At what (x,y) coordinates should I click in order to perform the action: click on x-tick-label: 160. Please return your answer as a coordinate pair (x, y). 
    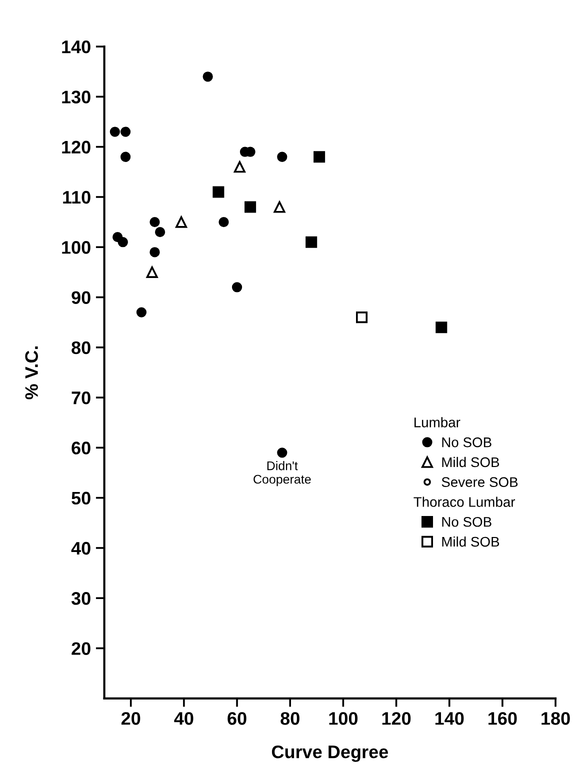
    Looking at the image, I should click on (502, 718).